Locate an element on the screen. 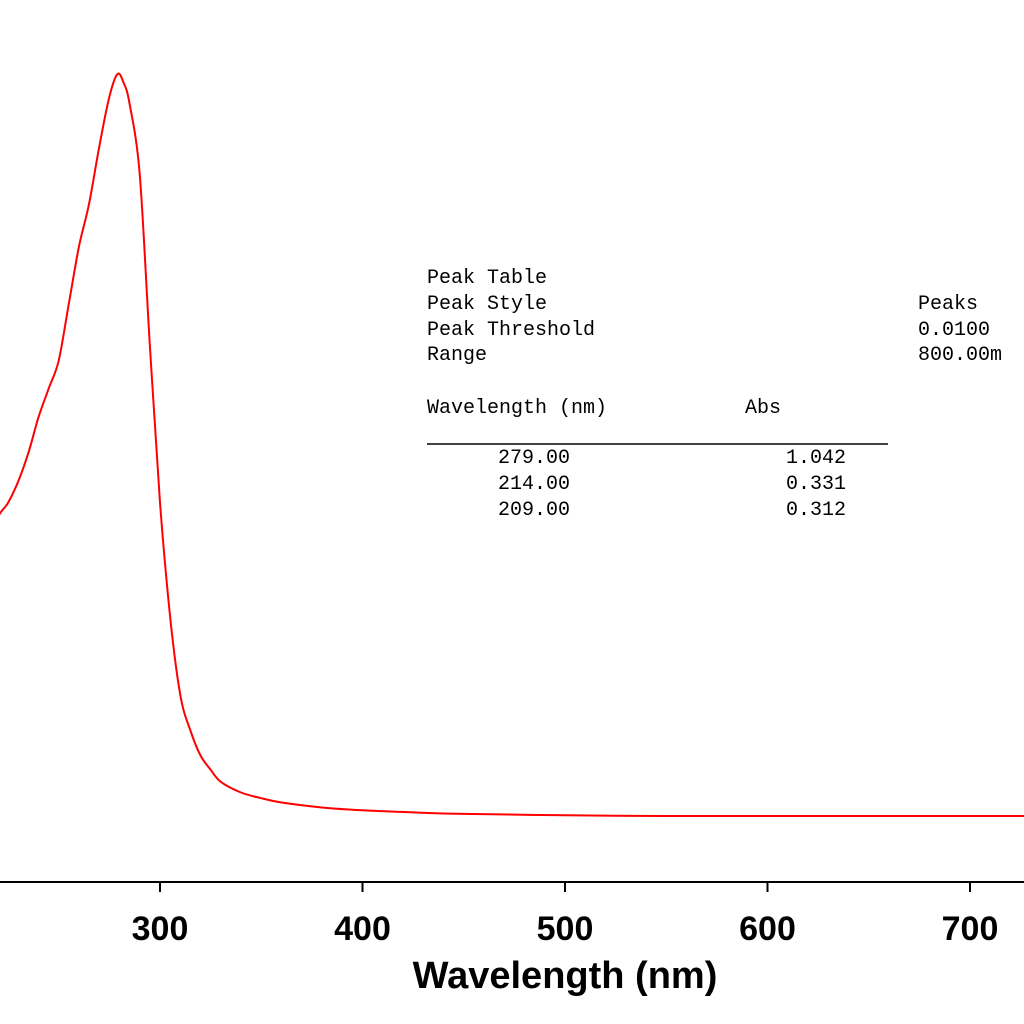 This screenshot has width=1024, height=1024. peak-row-abs: 0.312 is located at coordinates (816, 510).